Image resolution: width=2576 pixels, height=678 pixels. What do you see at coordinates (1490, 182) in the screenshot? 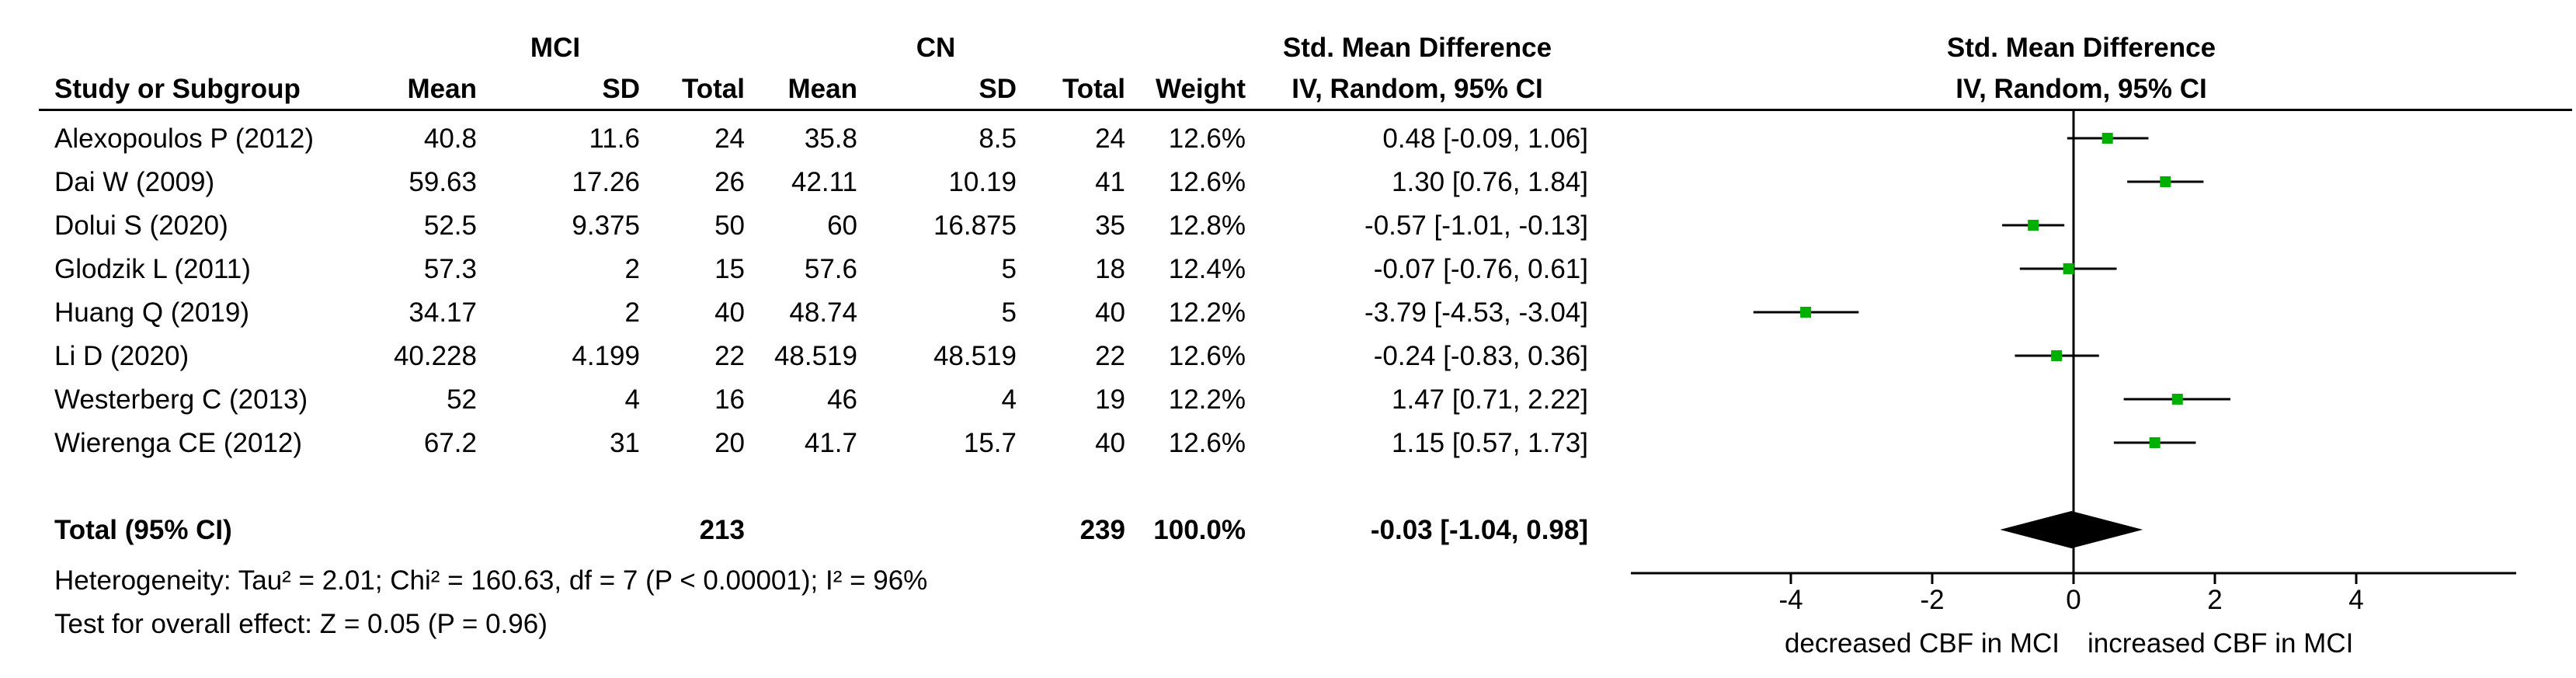
I see `ci-value: 1.30 [0.76, 1.84]` at bounding box center [1490, 182].